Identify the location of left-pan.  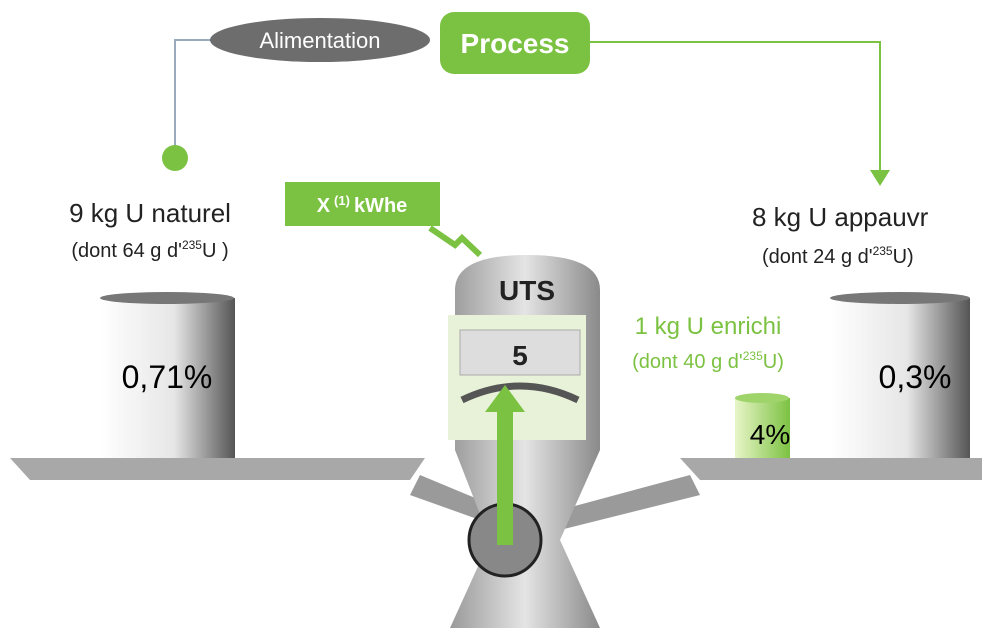
(217, 469).